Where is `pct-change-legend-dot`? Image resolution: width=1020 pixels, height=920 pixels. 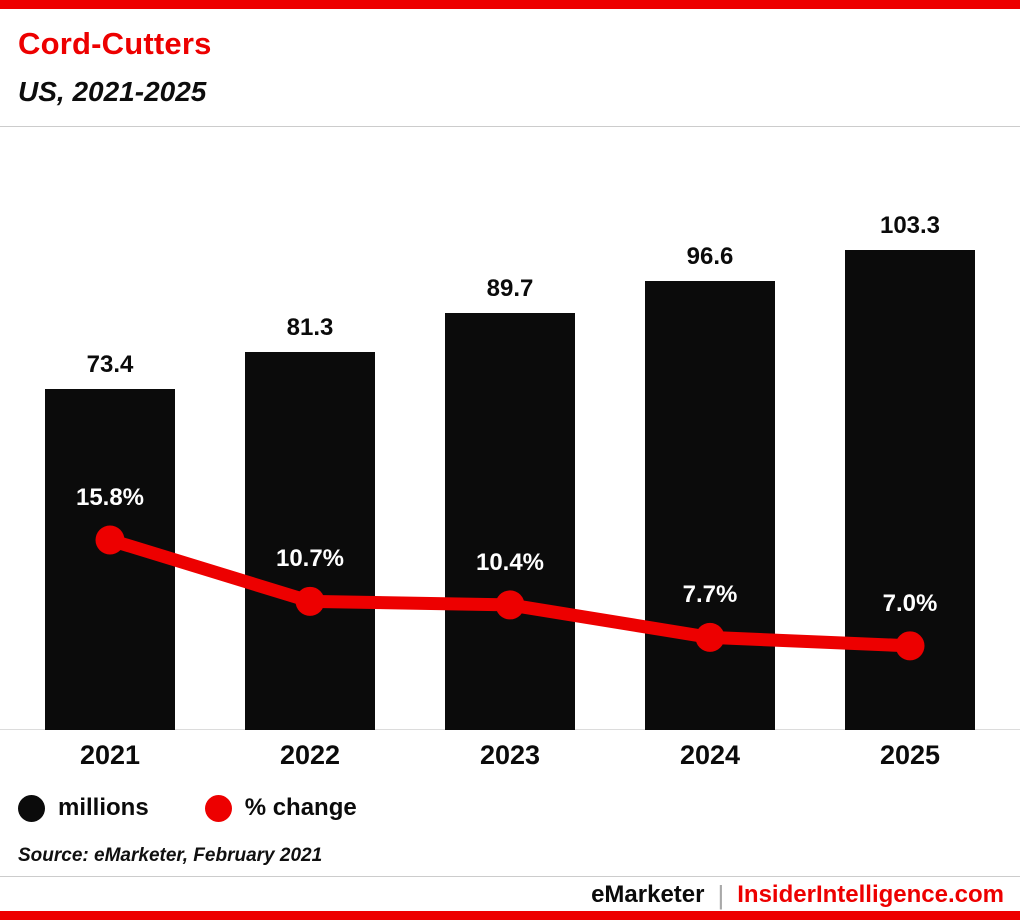
pct-change-legend-dot is located at coordinates (218, 808).